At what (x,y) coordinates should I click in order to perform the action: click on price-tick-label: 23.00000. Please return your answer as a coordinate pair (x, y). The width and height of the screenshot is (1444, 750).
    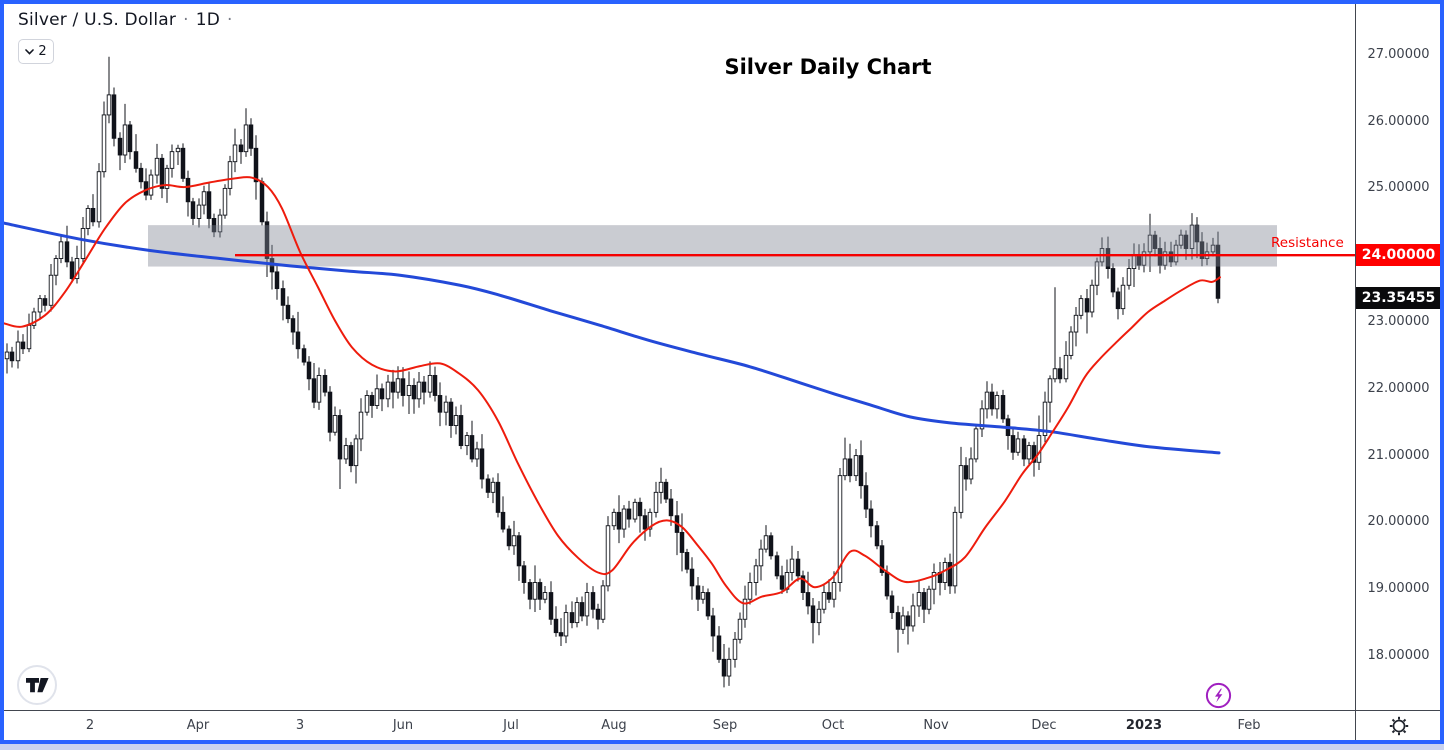
    Looking at the image, I should click on (1398, 321).